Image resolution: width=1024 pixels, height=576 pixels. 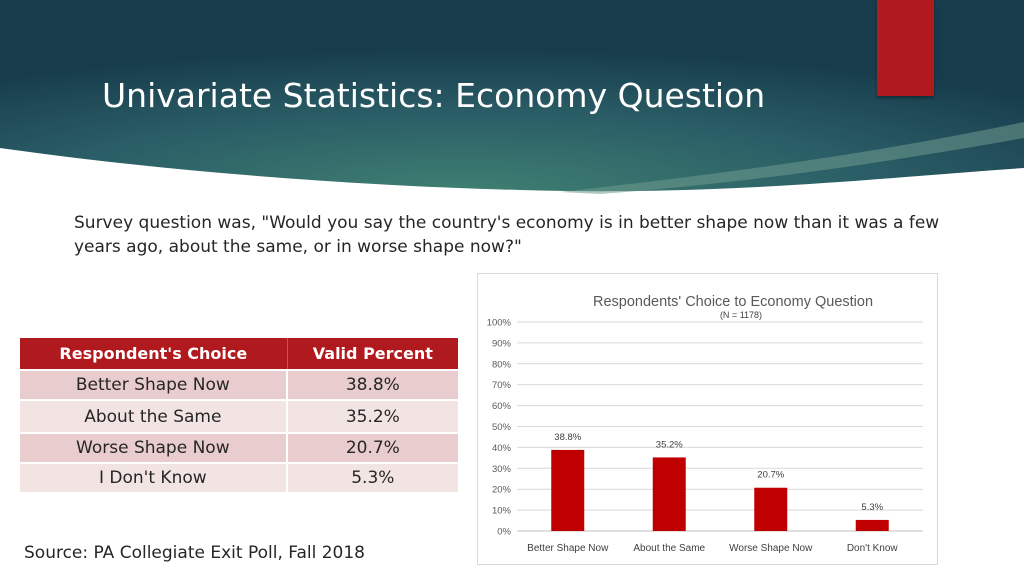 I want to click on table-row: About the Same 35.2%, so click(x=239, y=415).